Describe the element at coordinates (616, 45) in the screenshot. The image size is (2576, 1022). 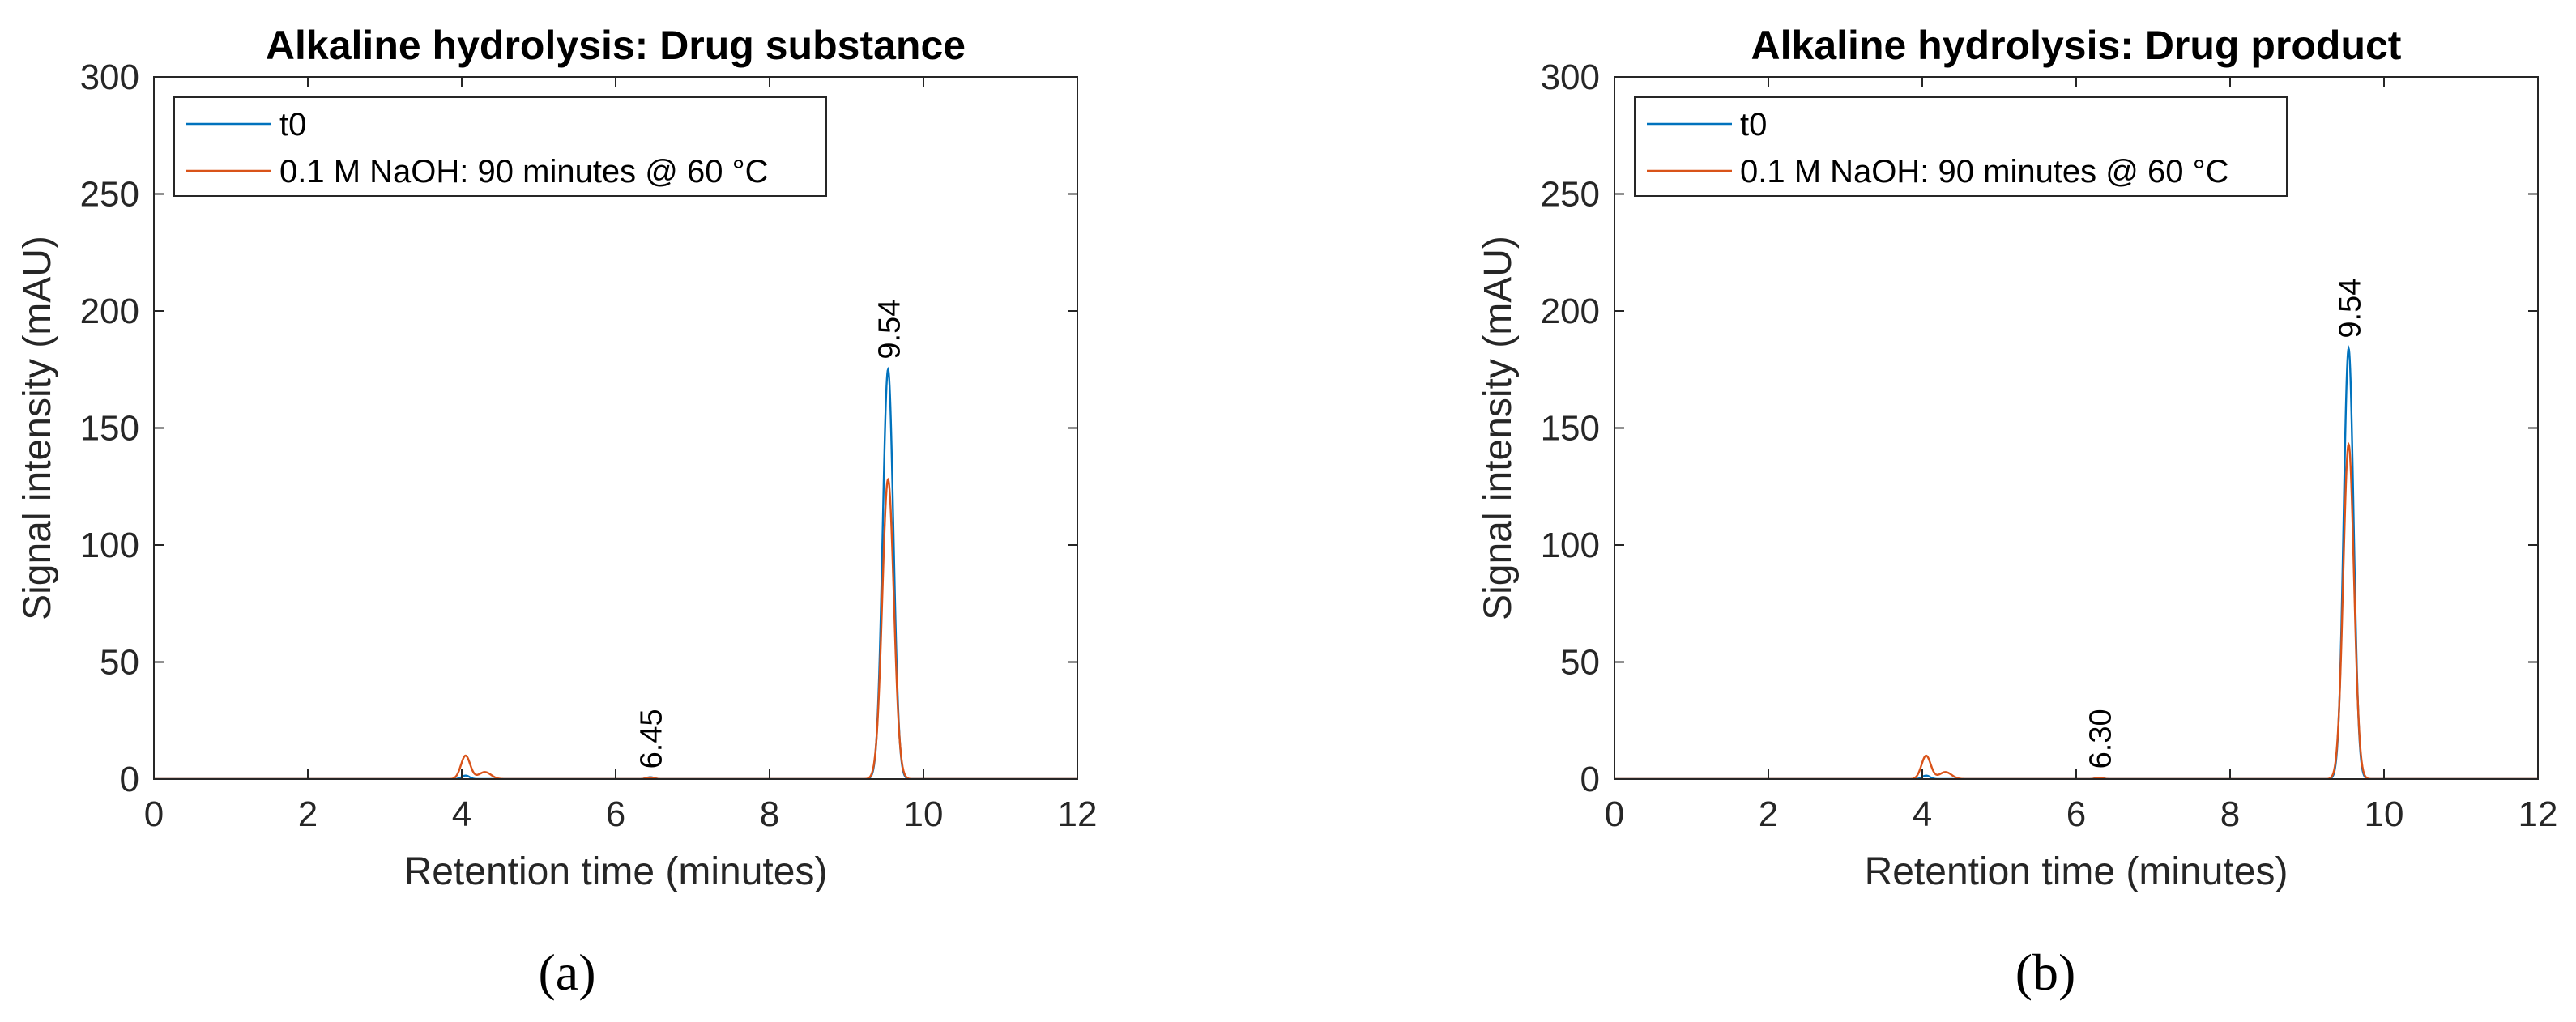
I see `chart-title: Alkaline hydrolysis: Drug substance` at that location.